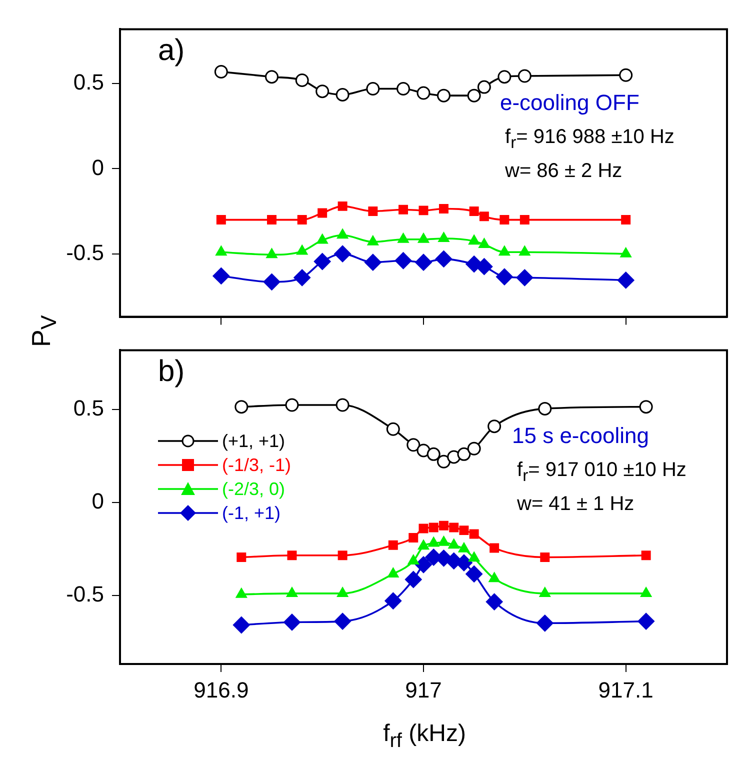 Image resolution: width=731 pixels, height=769 pixels. I want to click on y-tick-label: -0.5, so click(85, 593).